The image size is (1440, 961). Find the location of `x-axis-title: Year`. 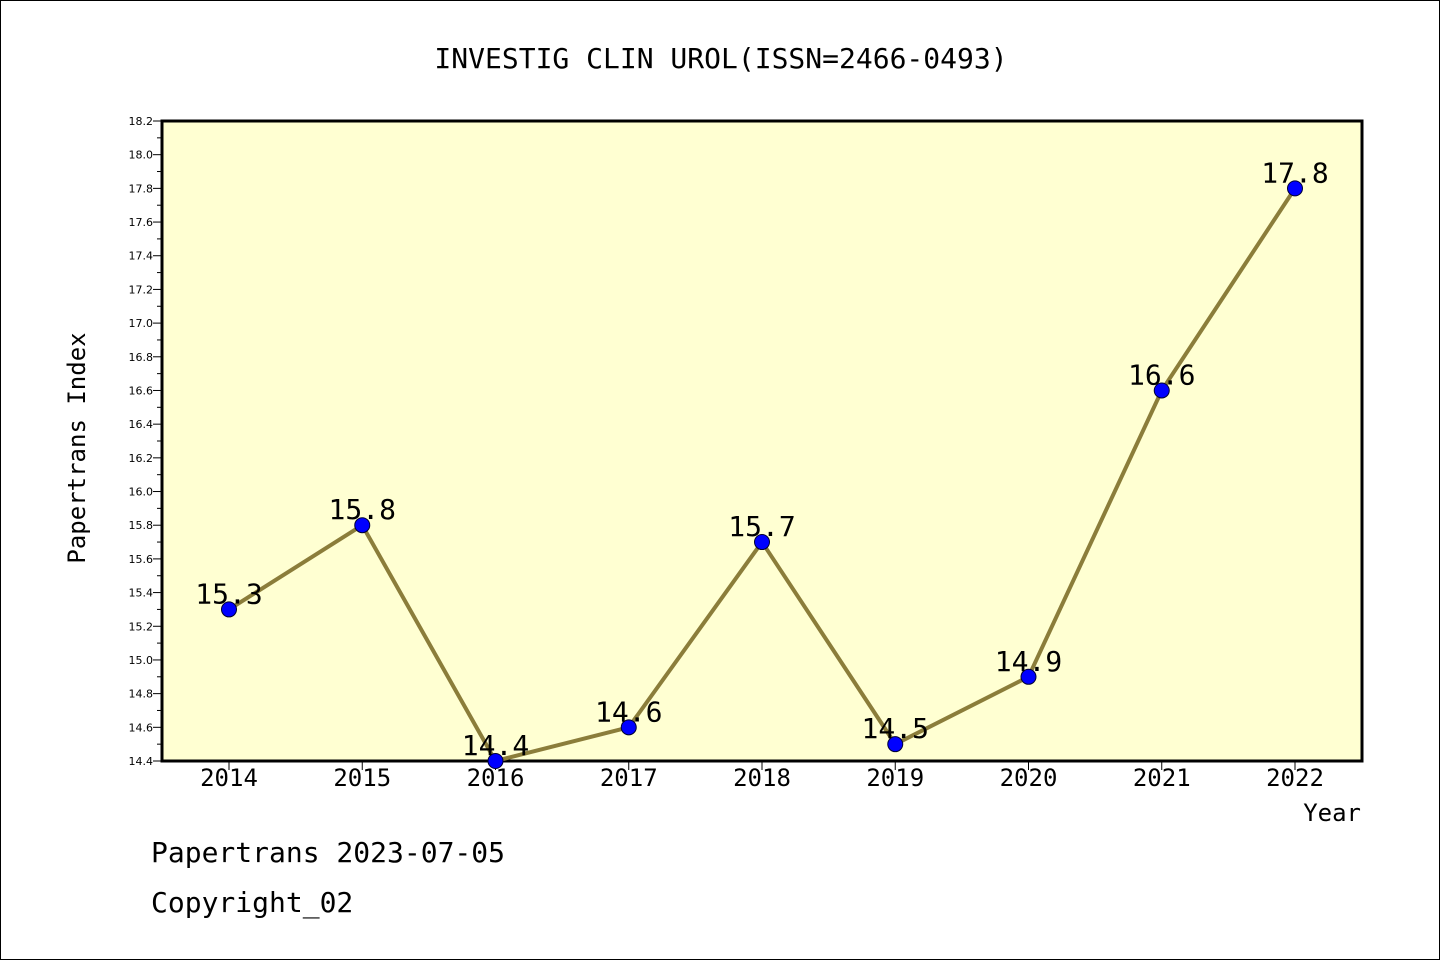

x-axis-title: Year is located at coordinates (1332, 813).